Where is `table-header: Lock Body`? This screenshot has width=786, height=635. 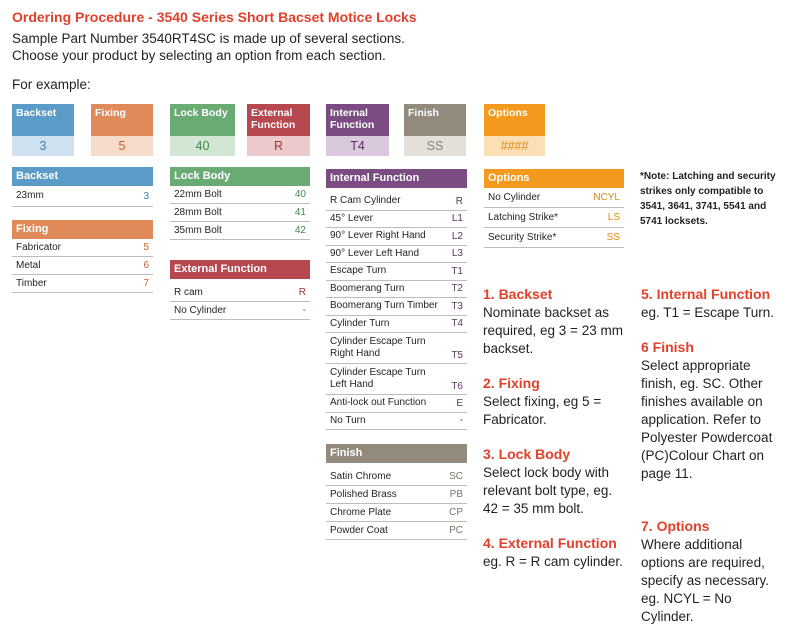
table-header: Lock Body is located at coordinates (240, 176).